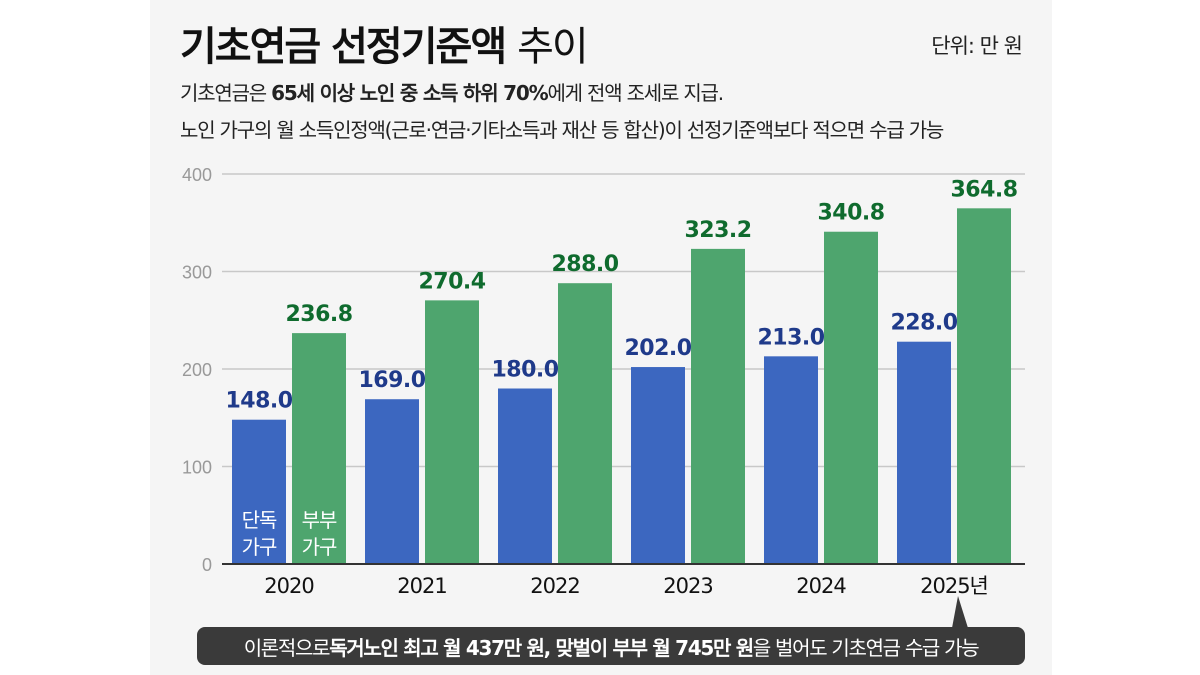 Image resolution: width=1200 pixels, height=675 pixels. I want to click on data-label: 202.0, so click(657, 348).